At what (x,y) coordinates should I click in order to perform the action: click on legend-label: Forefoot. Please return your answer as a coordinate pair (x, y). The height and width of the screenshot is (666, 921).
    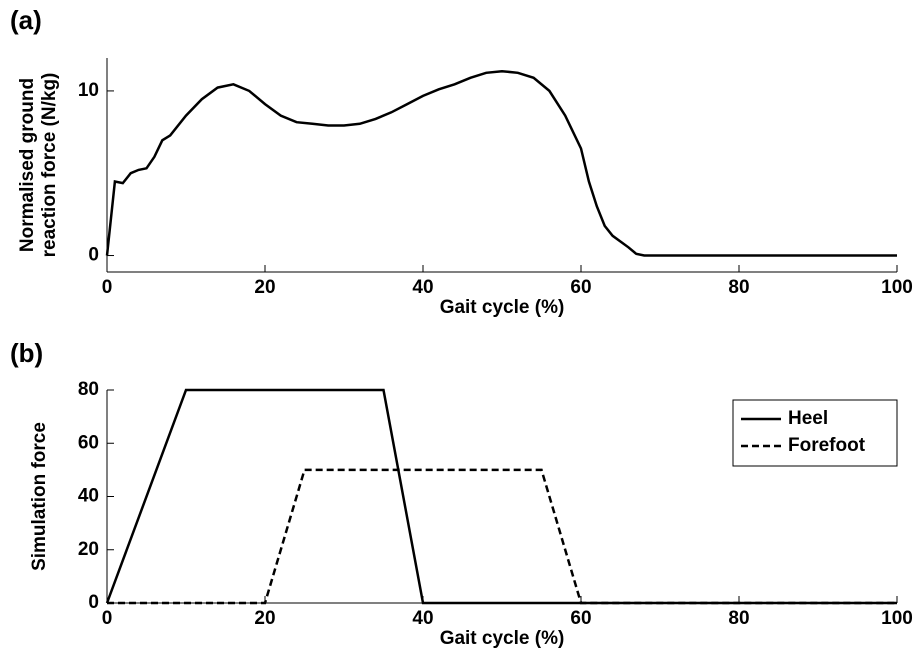
    Looking at the image, I should click on (827, 445).